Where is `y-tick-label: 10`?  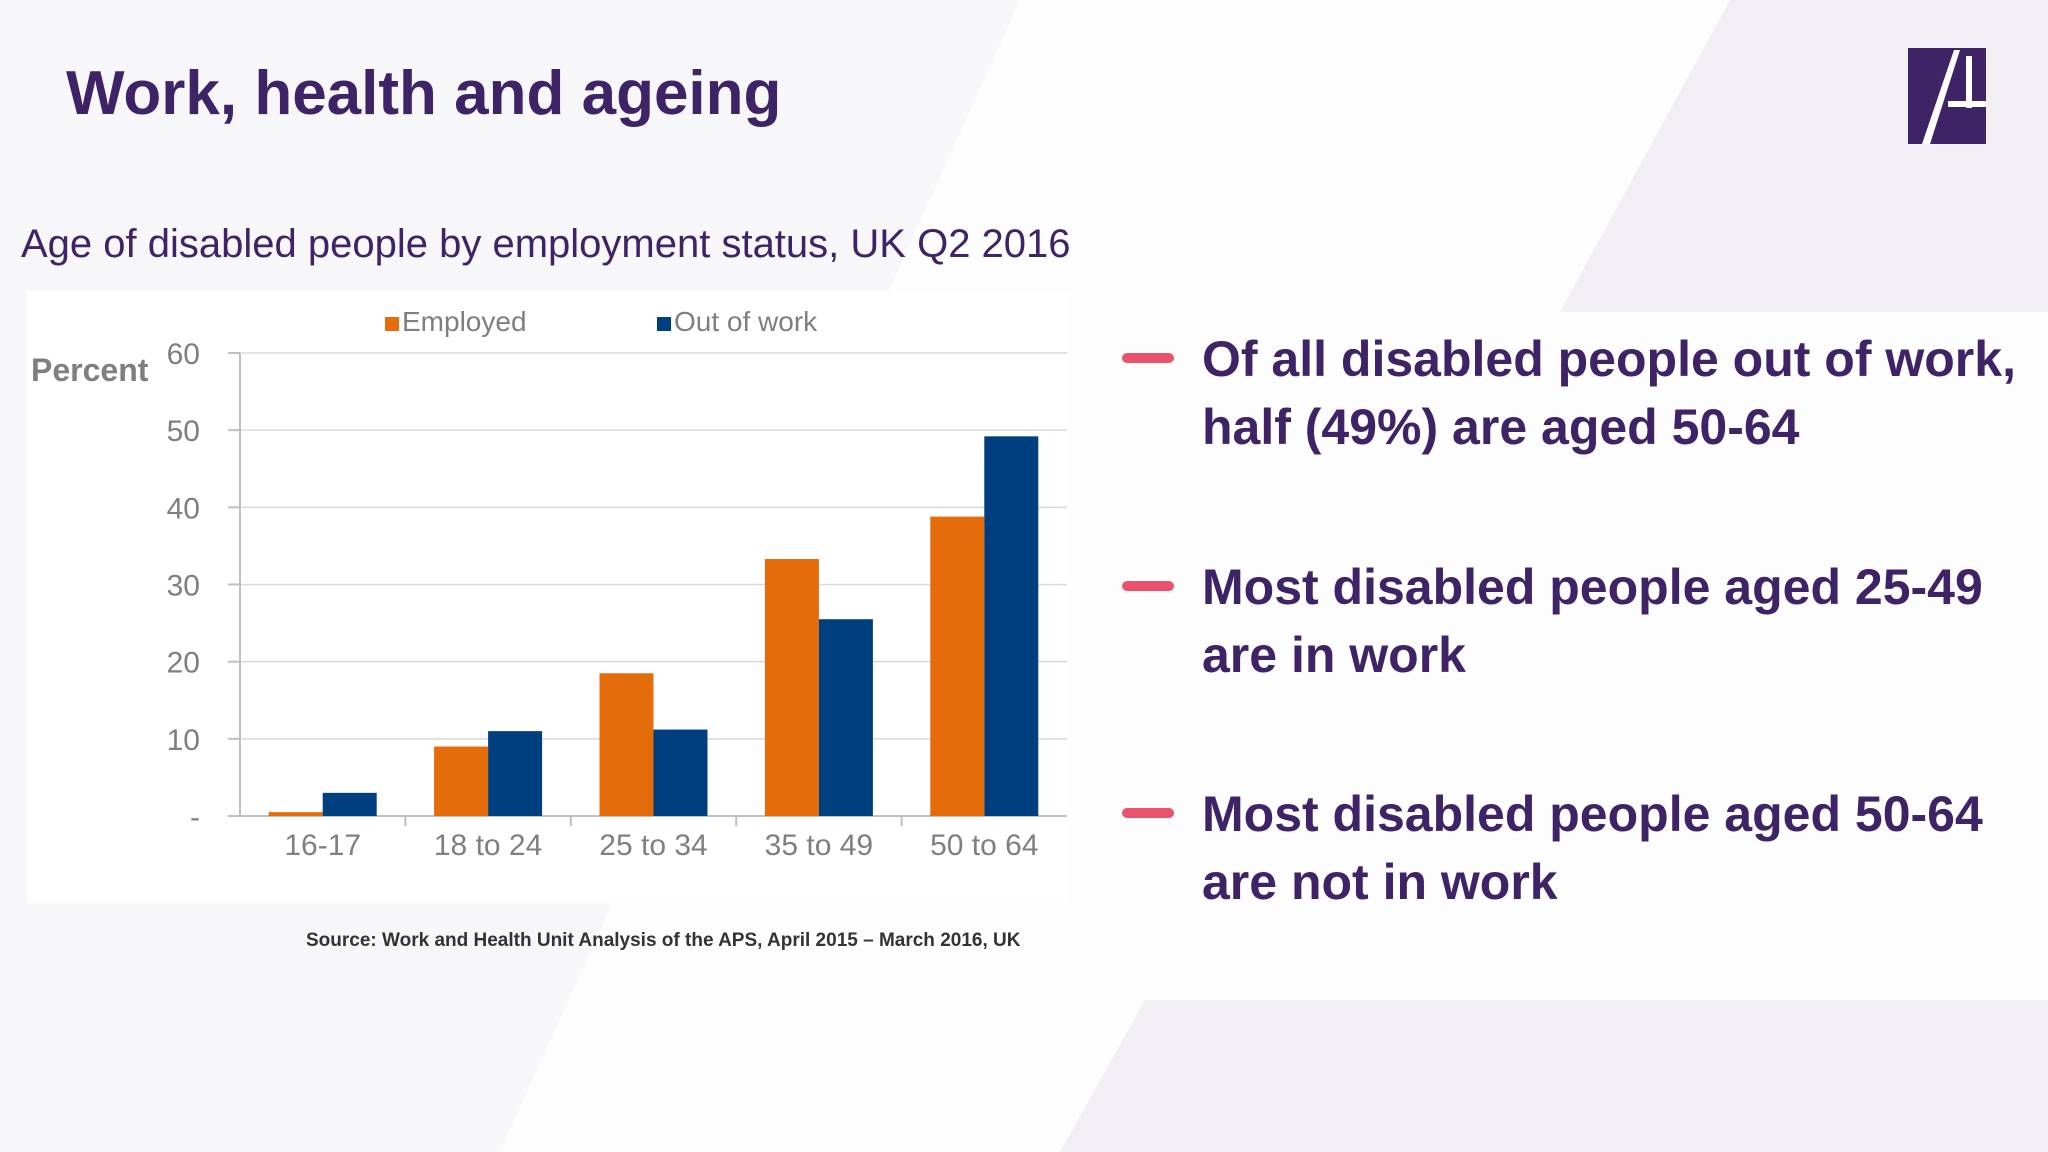 y-tick-label: 10 is located at coordinates (183, 740).